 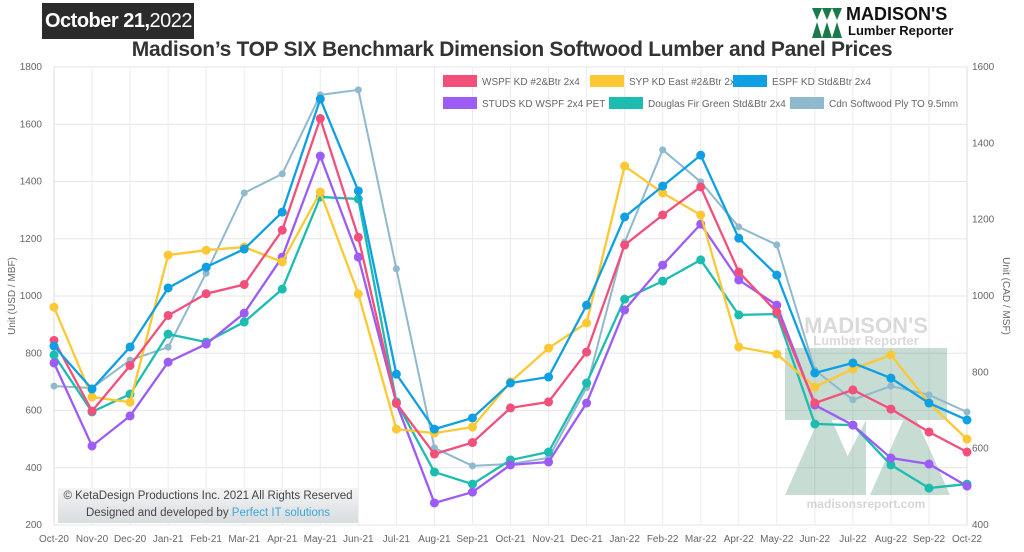 I want to click on logo-line2: Lumber Reporter, so click(x=901, y=30).